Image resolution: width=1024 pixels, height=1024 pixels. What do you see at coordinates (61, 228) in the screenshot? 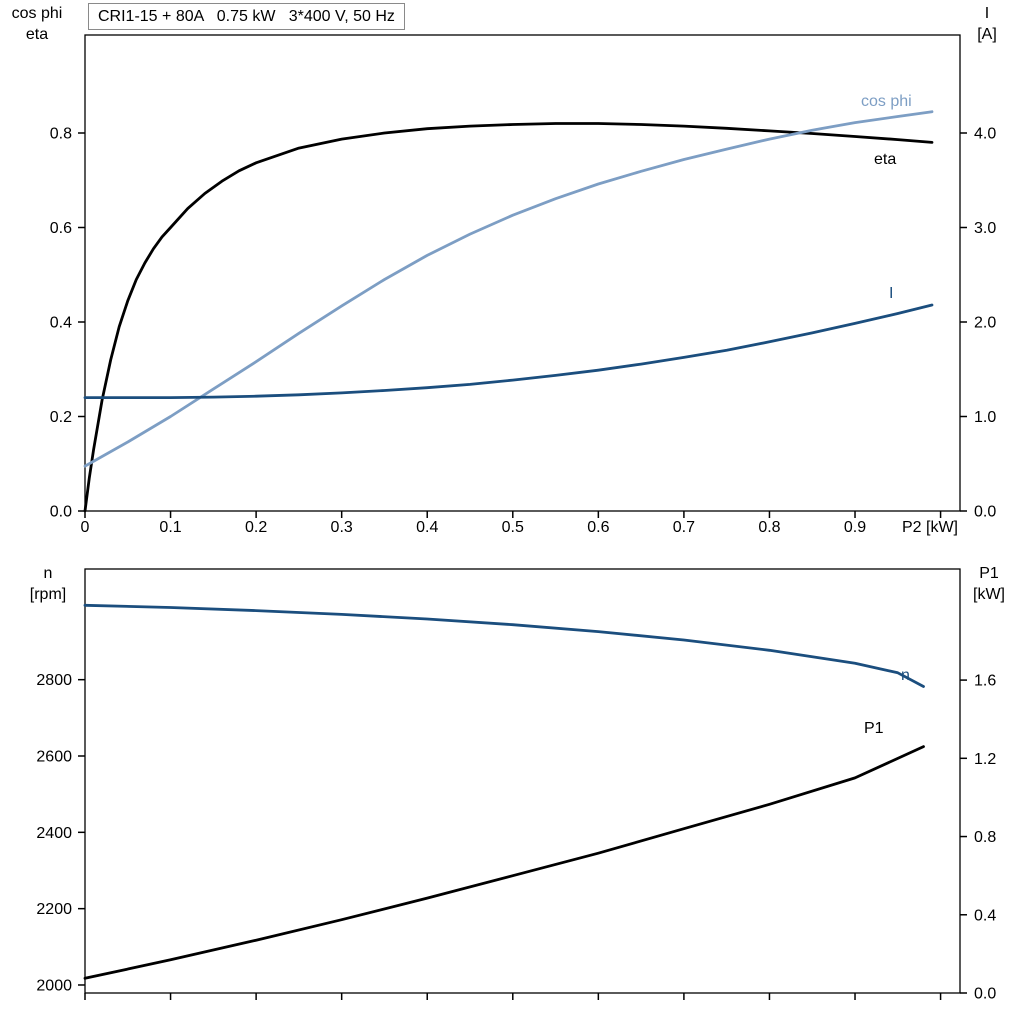
I see `y-left-tick-label: 0.6` at bounding box center [61, 228].